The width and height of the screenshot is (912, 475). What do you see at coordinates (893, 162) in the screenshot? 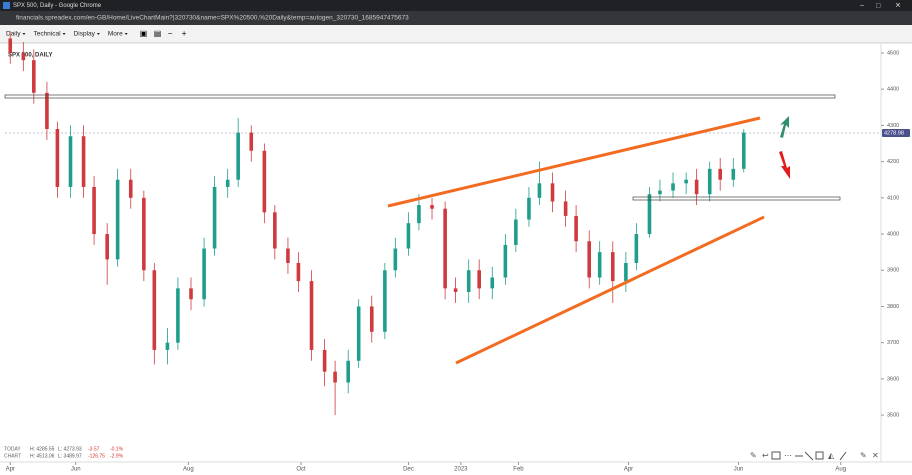
I see `y-tick-label: 4200` at bounding box center [893, 162].